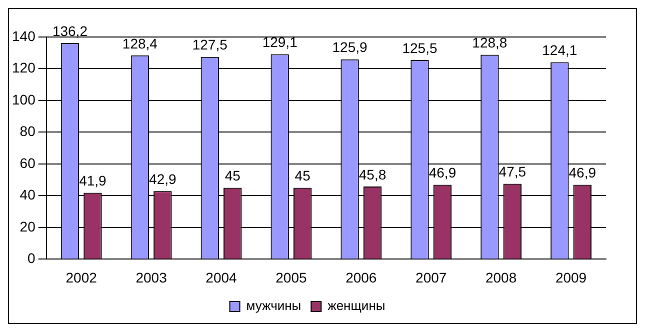 Image resolution: width=645 pixels, height=332 pixels. What do you see at coordinates (210, 44) in the screenshot?
I see `data-label: 127,5` at bounding box center [210, 44].